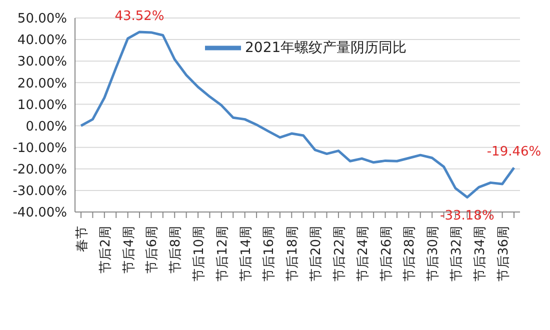 The width and height of the screenshot is (550, 330). I want to click on y-tick-label: -40.00%, so click(39, 213).